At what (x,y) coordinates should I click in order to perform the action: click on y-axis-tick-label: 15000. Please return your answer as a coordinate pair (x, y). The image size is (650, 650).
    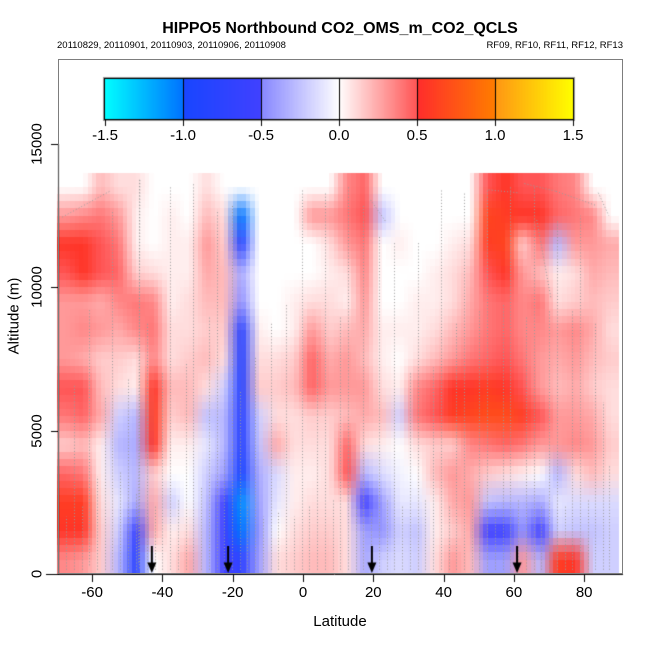
    Looking at the image, I should click on (37, 144).